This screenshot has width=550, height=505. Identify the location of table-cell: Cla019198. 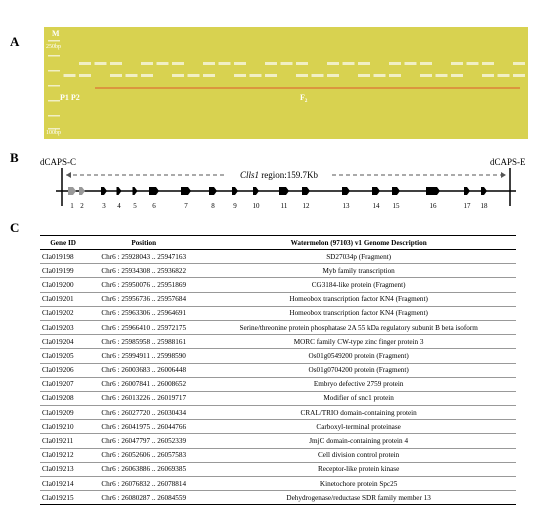
(63, 257).